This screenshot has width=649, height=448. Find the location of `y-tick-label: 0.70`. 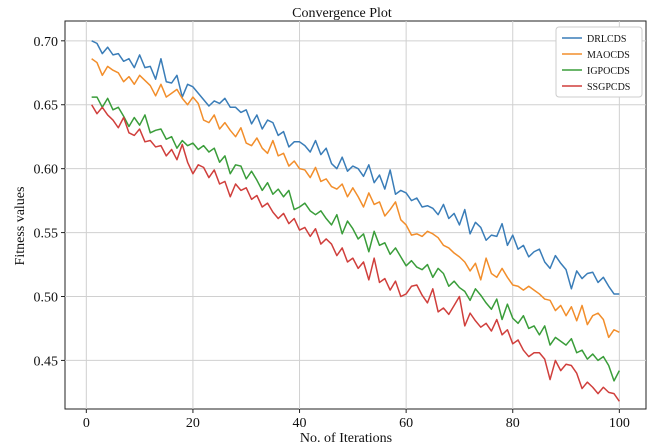

y-tick-label: 0.70 is located at coordinates (46, 42).